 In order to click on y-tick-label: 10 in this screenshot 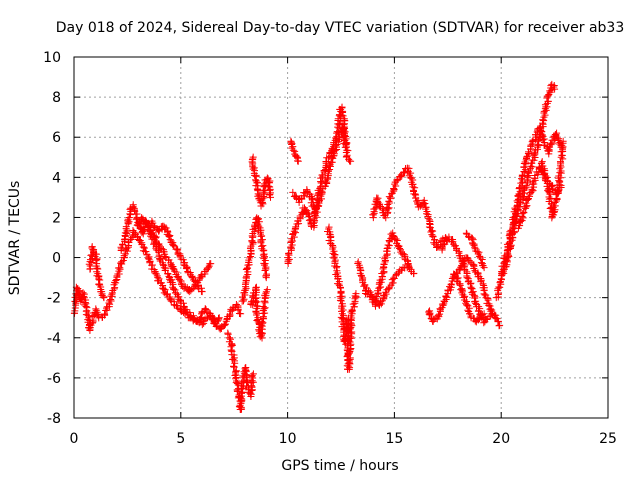, I will do `click(52, 58)`.